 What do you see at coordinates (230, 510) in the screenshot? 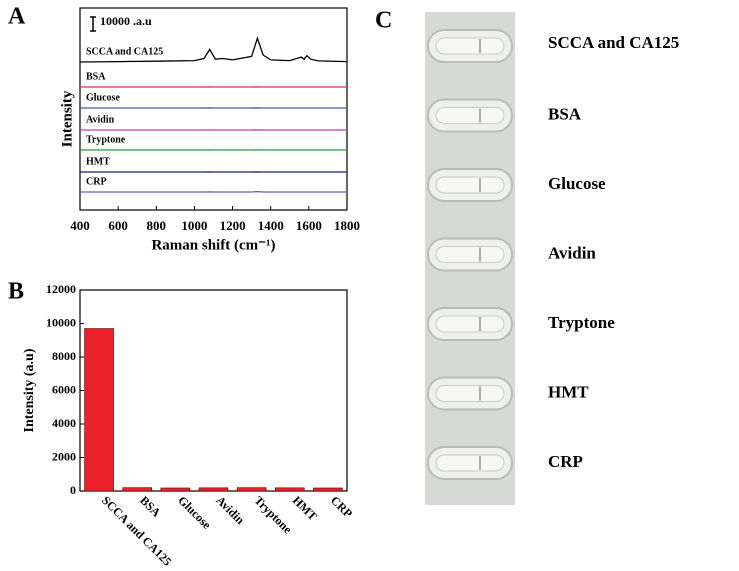
I see `x-tick-label: Avidin` at bounding box center [230, 510].